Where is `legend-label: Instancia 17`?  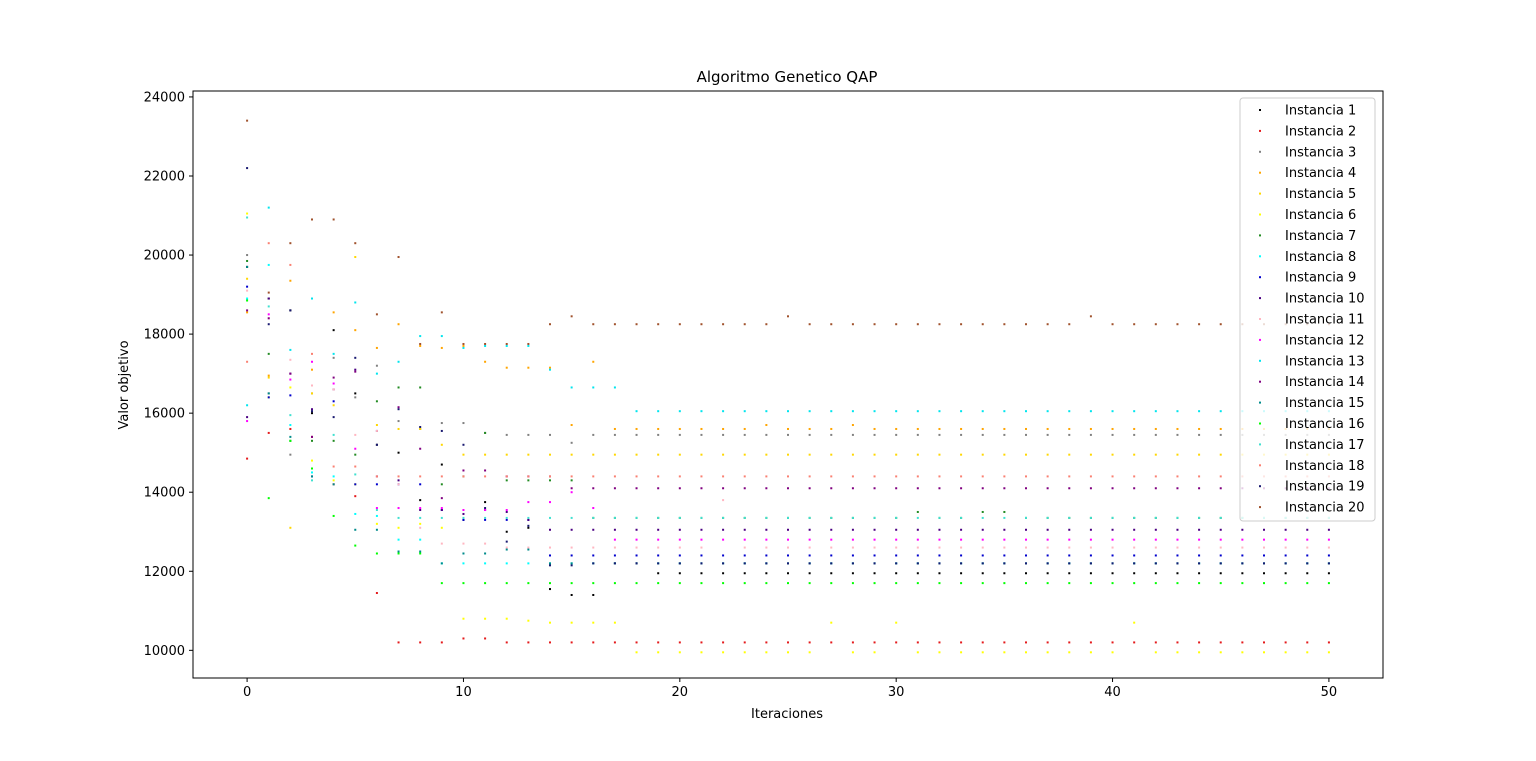 legend-label: Instancia 17 is located at coordinates (1325, 445).